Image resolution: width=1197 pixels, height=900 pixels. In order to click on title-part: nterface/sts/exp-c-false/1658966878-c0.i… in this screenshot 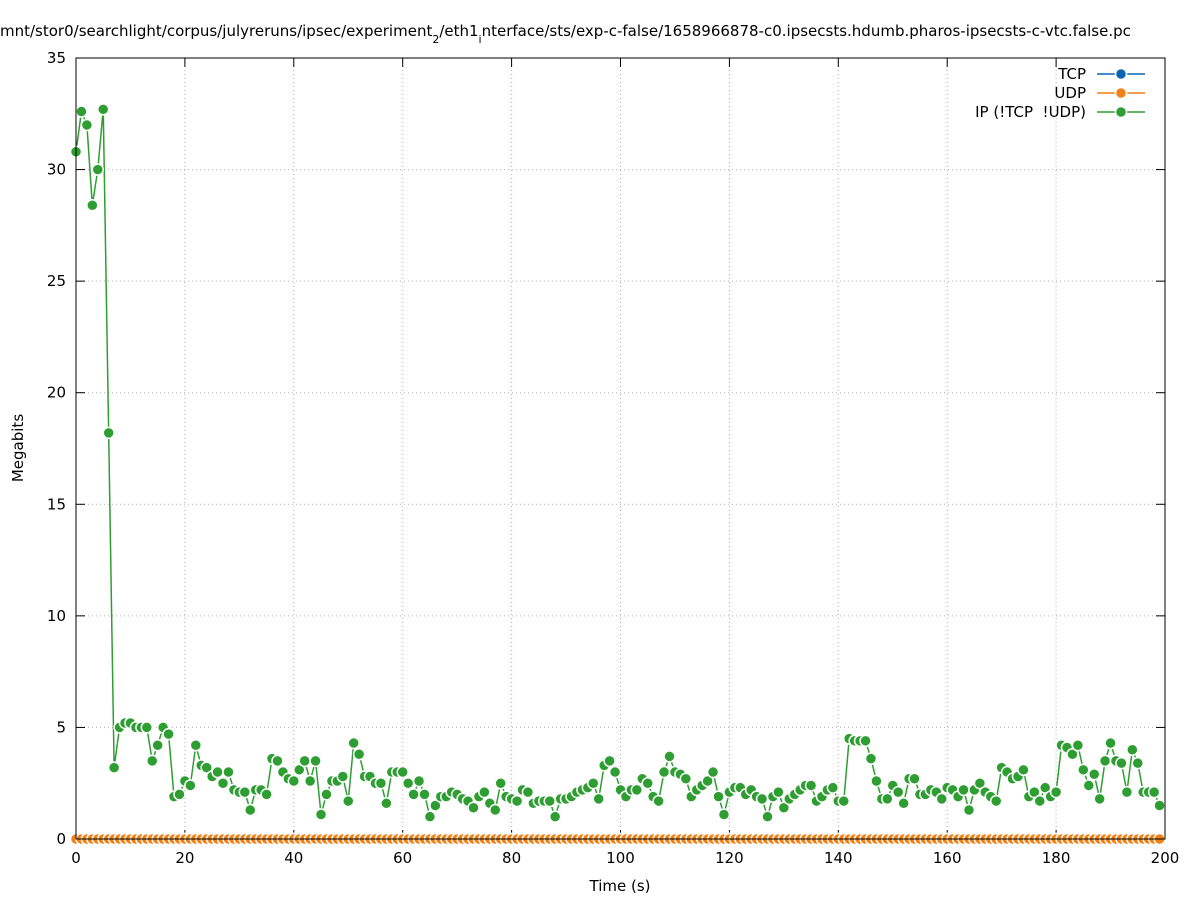, I will do `click(806, 31)`.